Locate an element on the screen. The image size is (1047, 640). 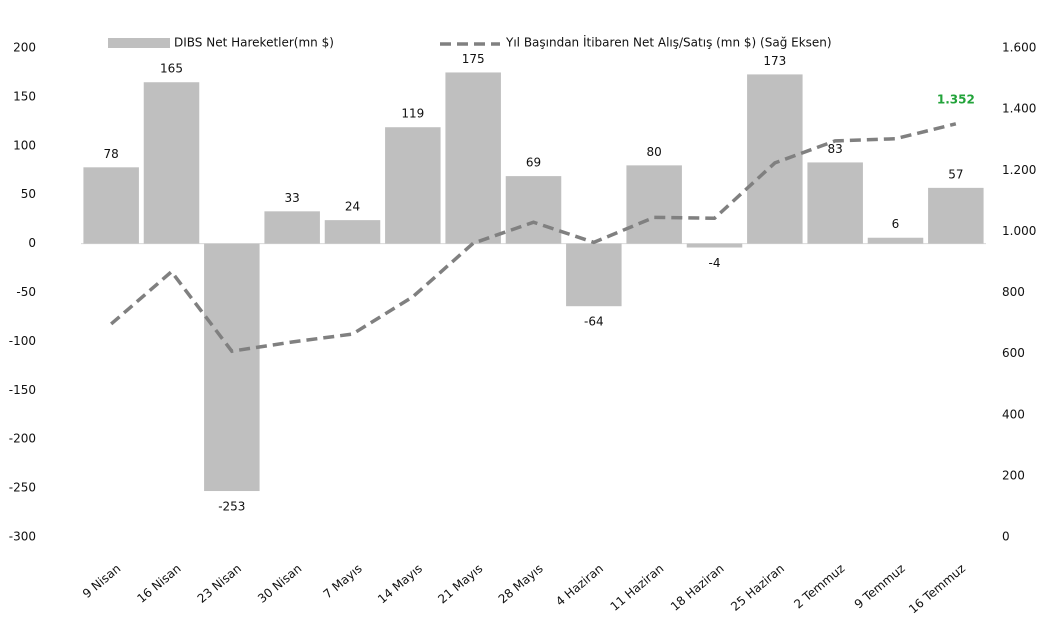
y2-tick-label: 800 is located at coordinates (1013, 292).